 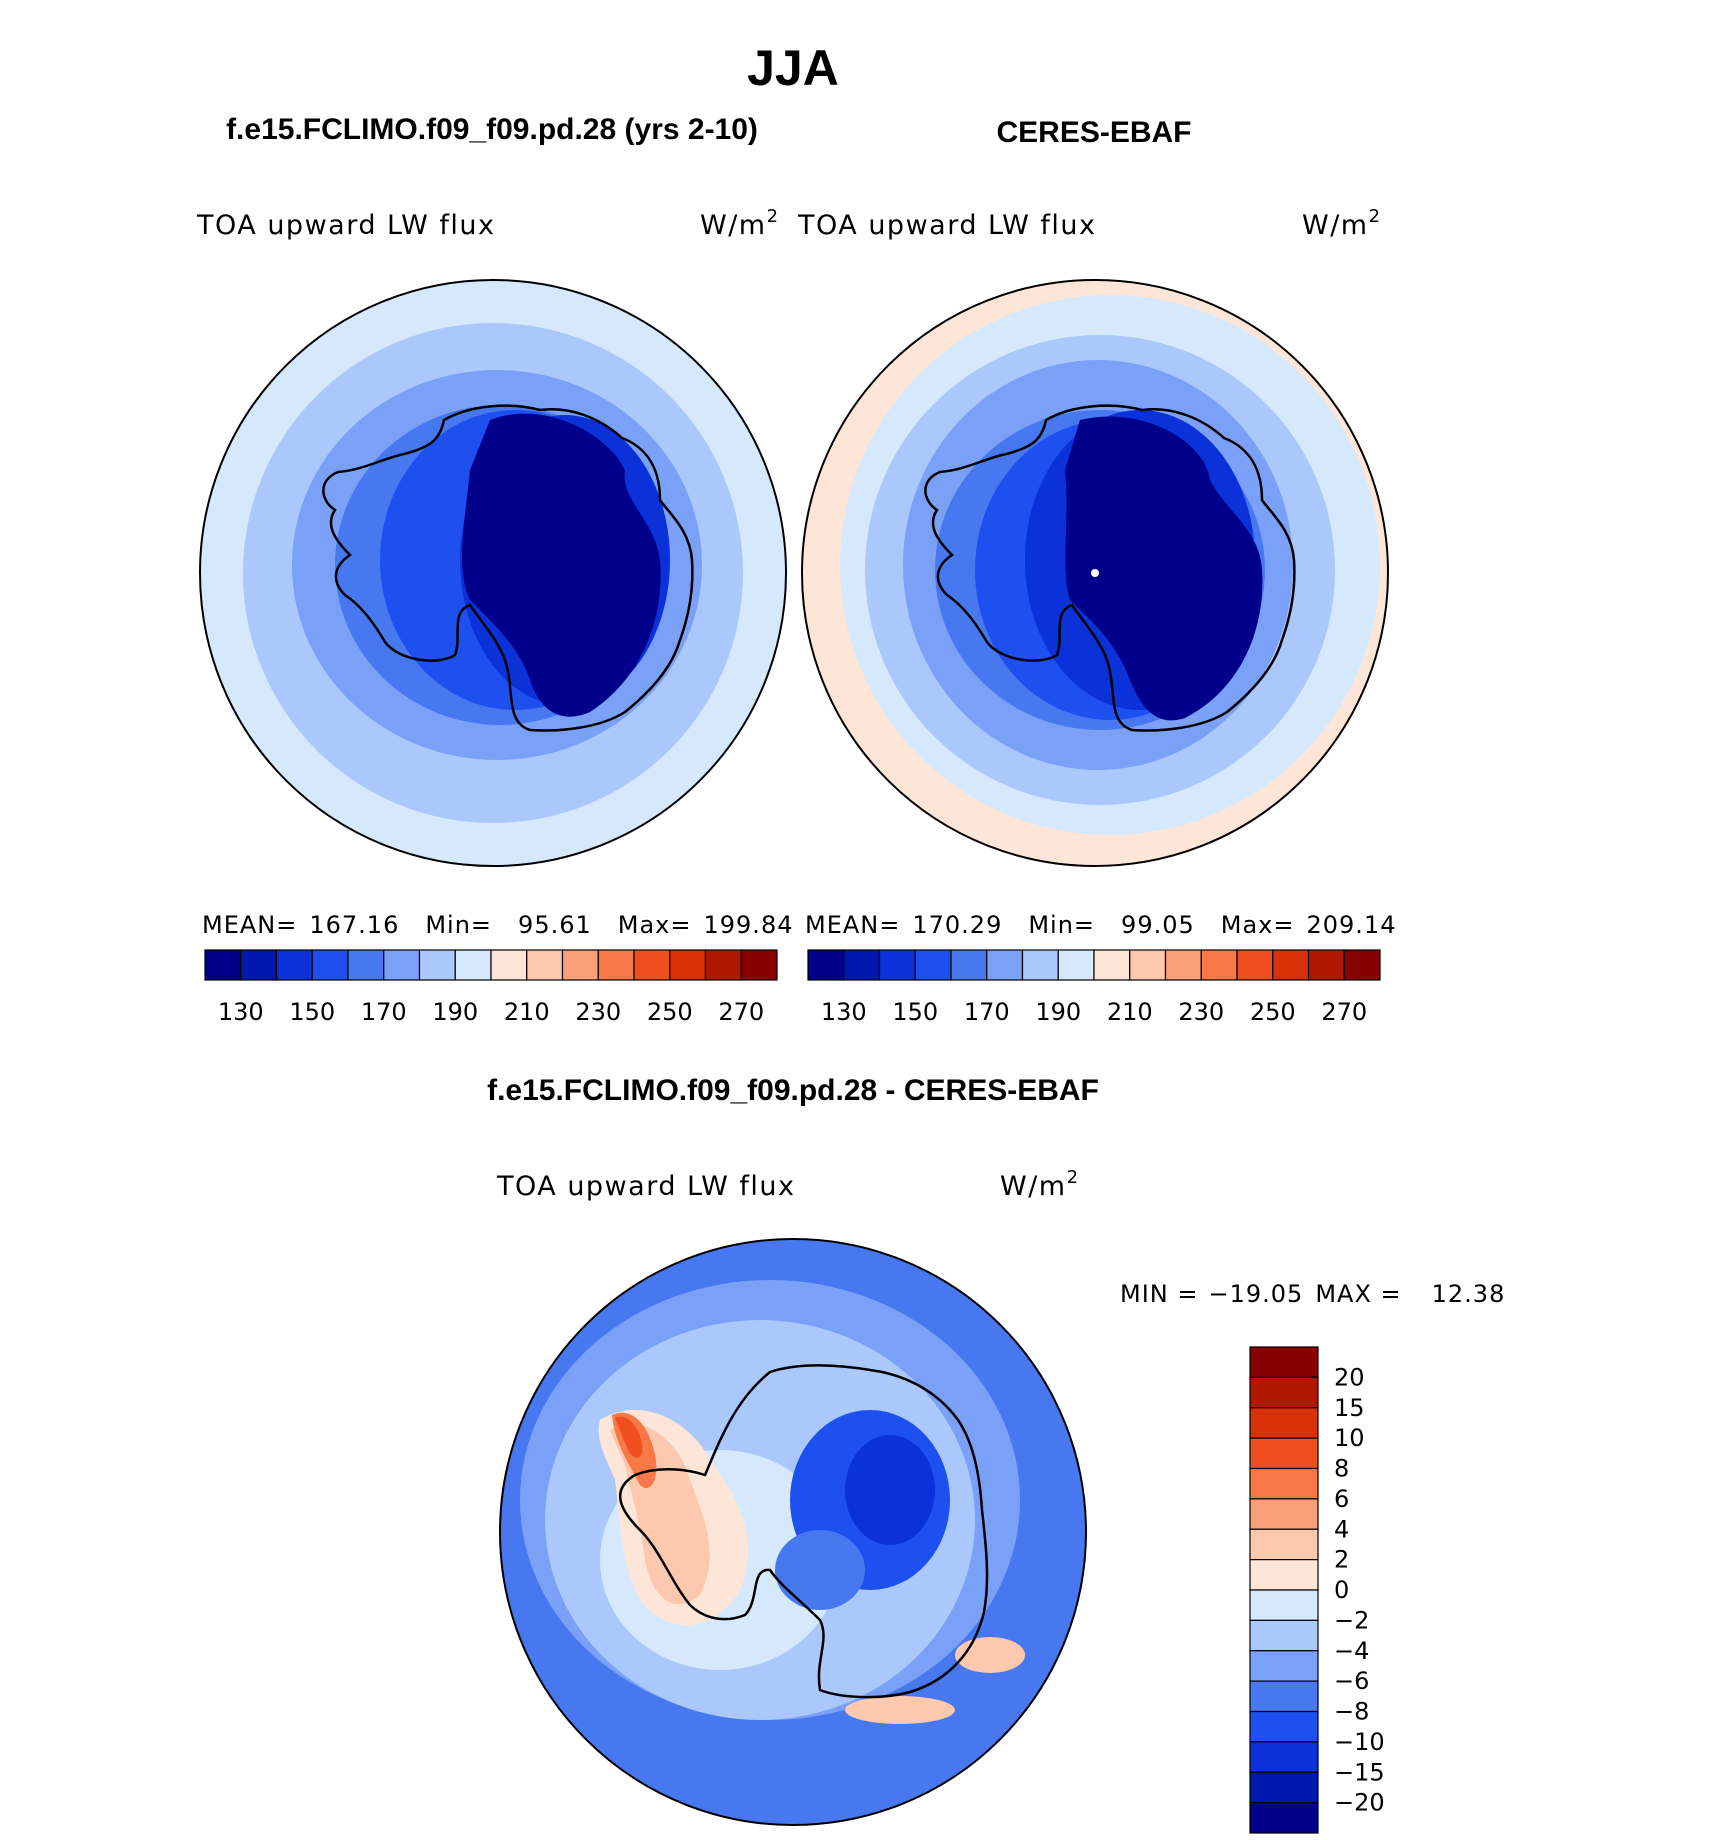 I want to click on colorbar-tick-label: −8, so click(x=1351, y=1712).